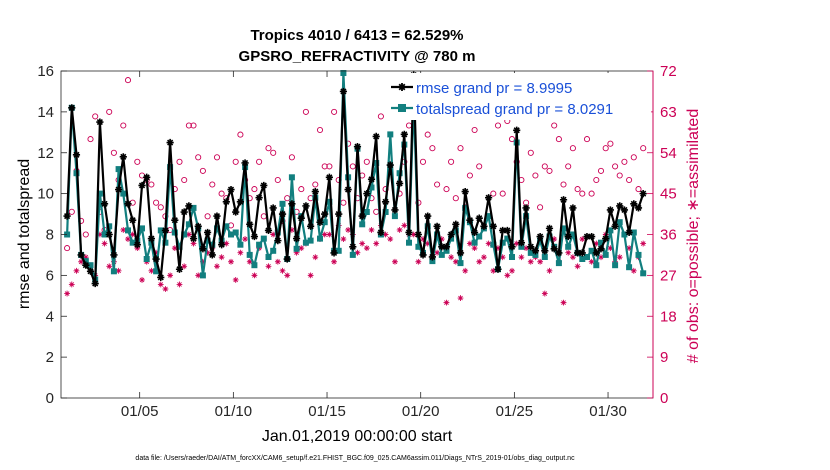 This screenshot has height=470, width=830. Describe the element at coordinates (50, 357) in the screenshot. I see `y-tick-label: 2` at that location.